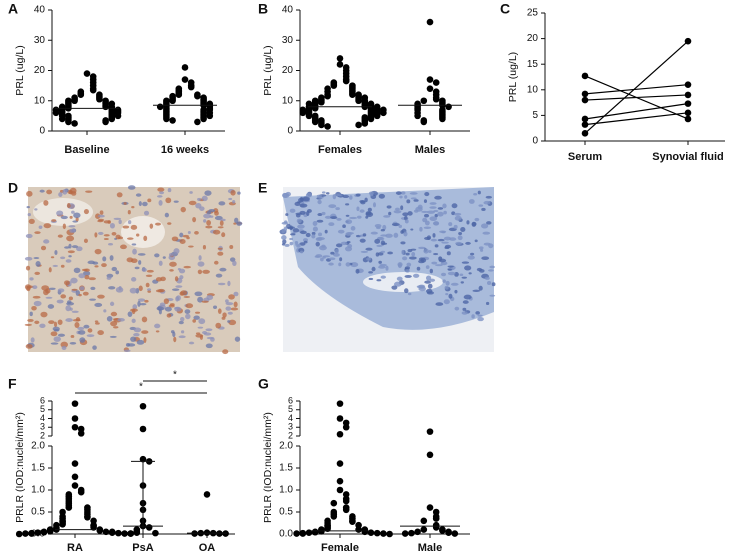 The image size is (740, 551). Describe the element at coordinates (290, 427) in the screenshot. I see `y-tick-label: 3` at that location.